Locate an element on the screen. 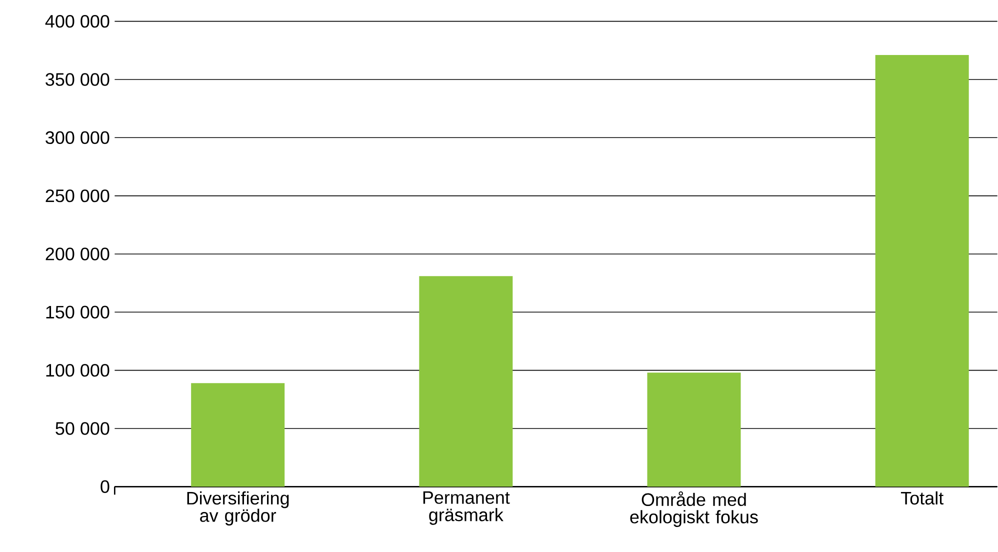 The height and width of the screenshot is (552, 998). y-tick-label: 300 000 is located at coordinates (78, 137).